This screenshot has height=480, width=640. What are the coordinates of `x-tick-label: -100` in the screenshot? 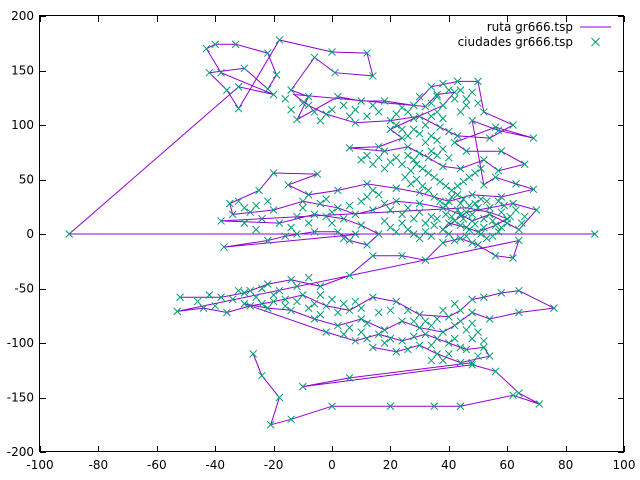 It's located at (39, 465).